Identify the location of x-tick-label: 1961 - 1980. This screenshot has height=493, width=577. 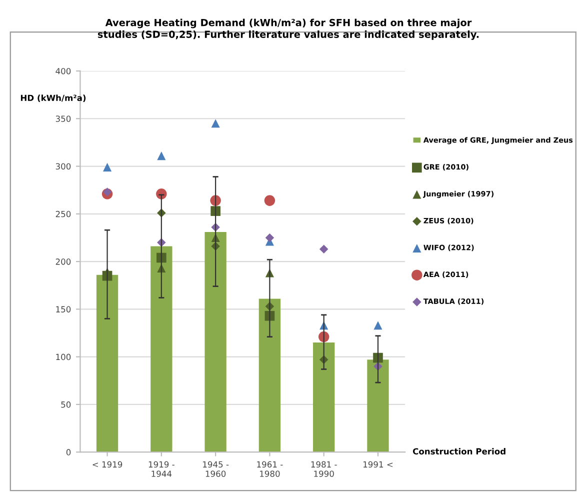
(270, 469).